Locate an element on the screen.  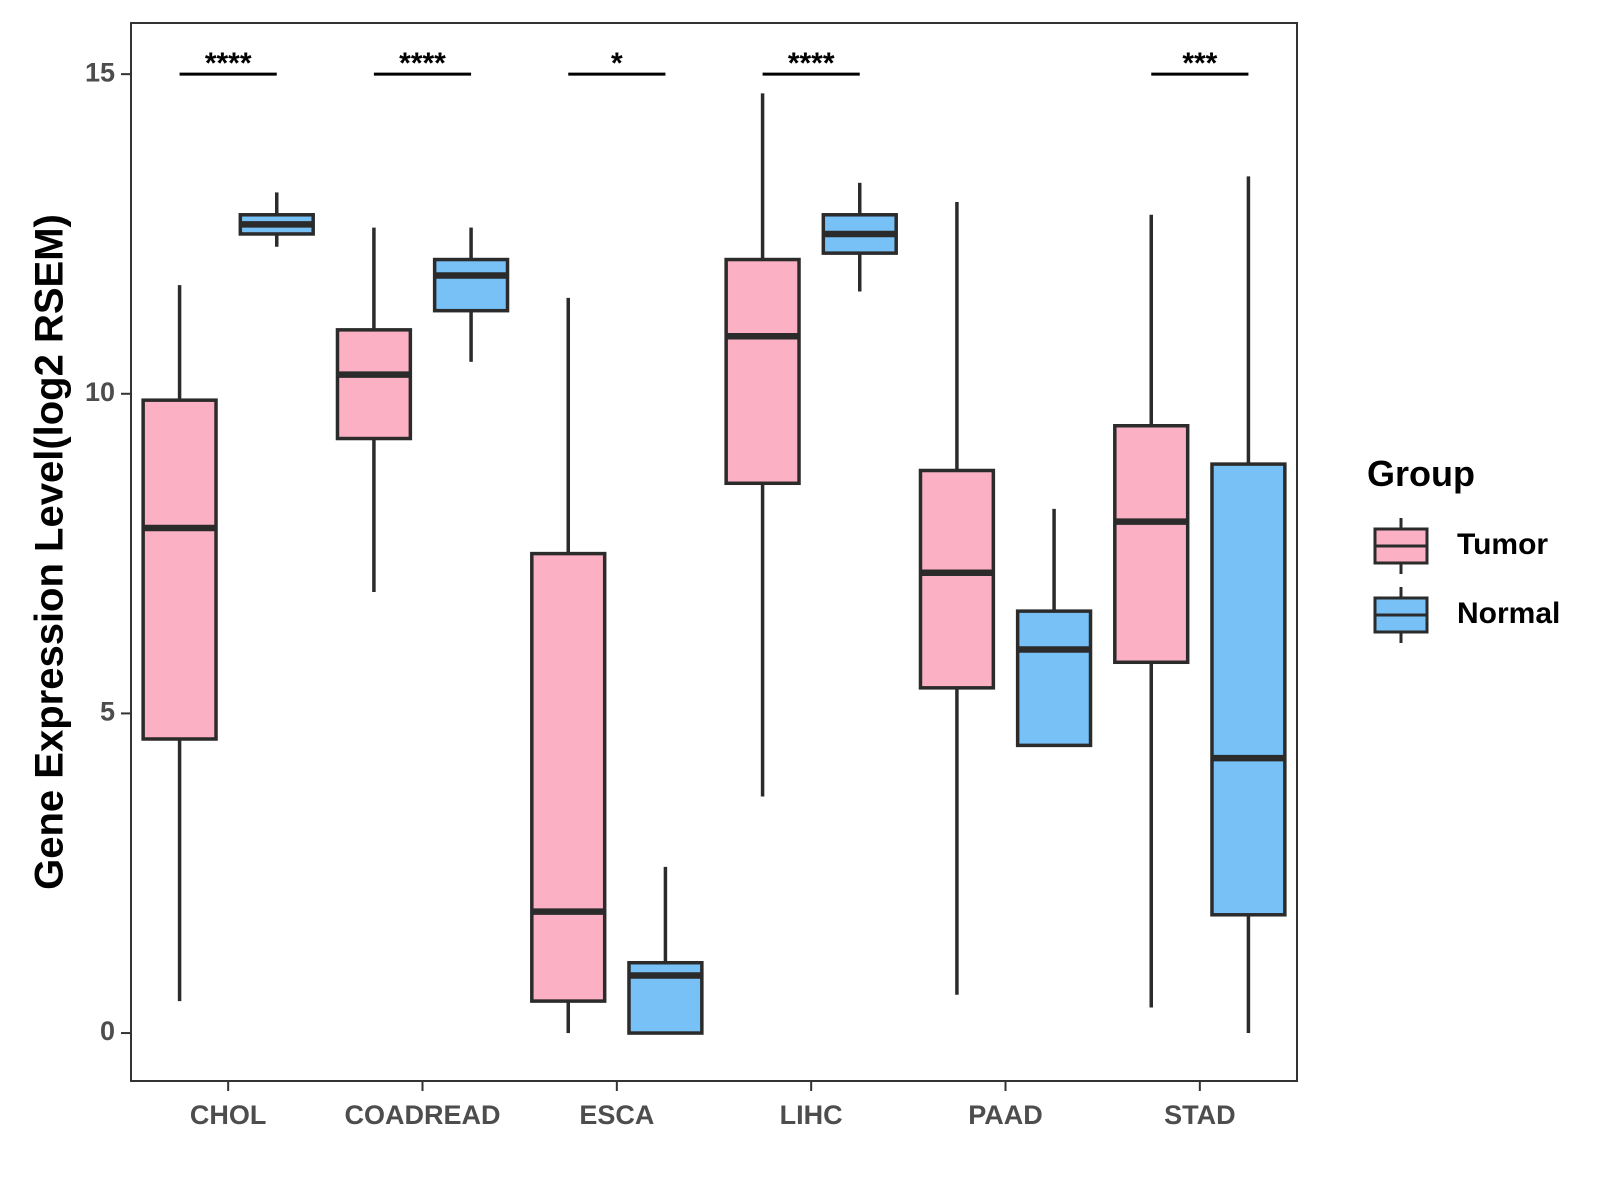
box-normal-stad is located at coordinates (1248, 605).